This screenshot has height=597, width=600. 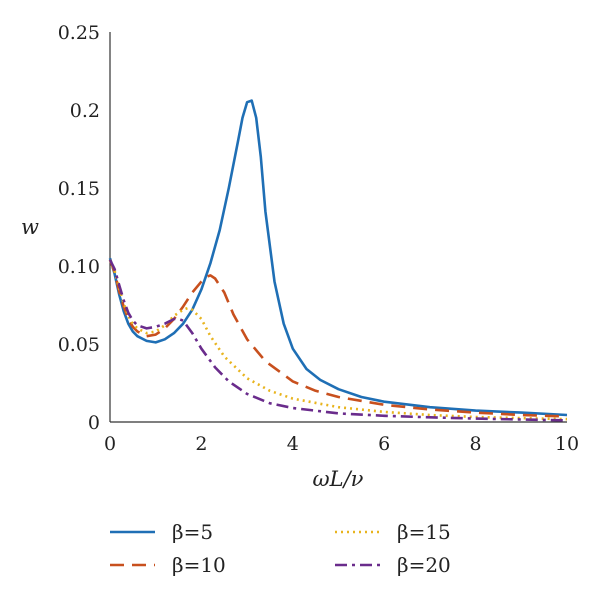 I want to click on y-tick-label: 0.2, so click(x=85, y=111).